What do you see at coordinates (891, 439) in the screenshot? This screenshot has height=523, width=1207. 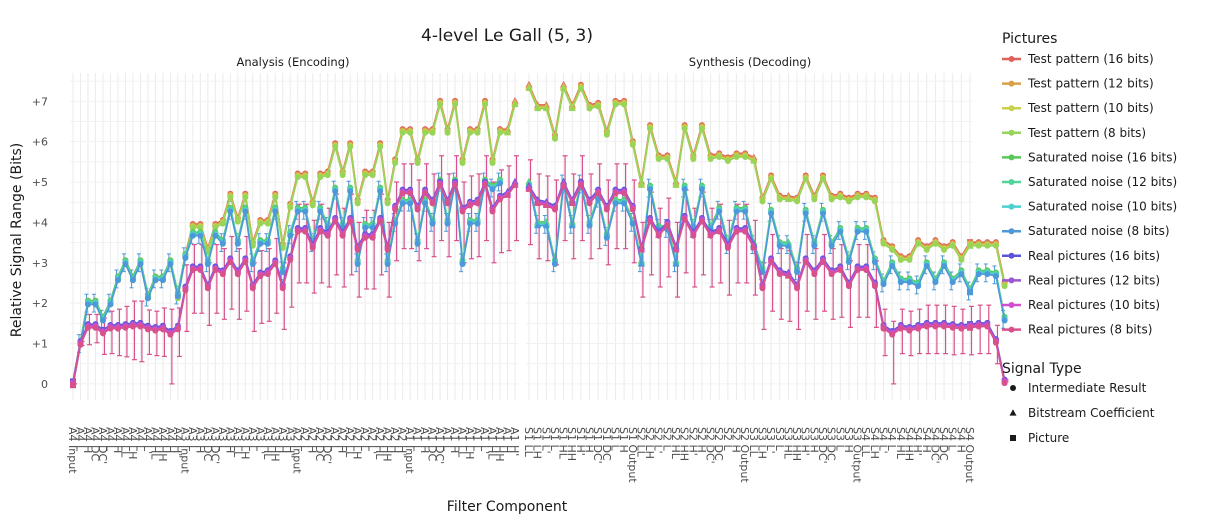 I see `x-tick-label: S4 L` at bounding box center [891, 439].